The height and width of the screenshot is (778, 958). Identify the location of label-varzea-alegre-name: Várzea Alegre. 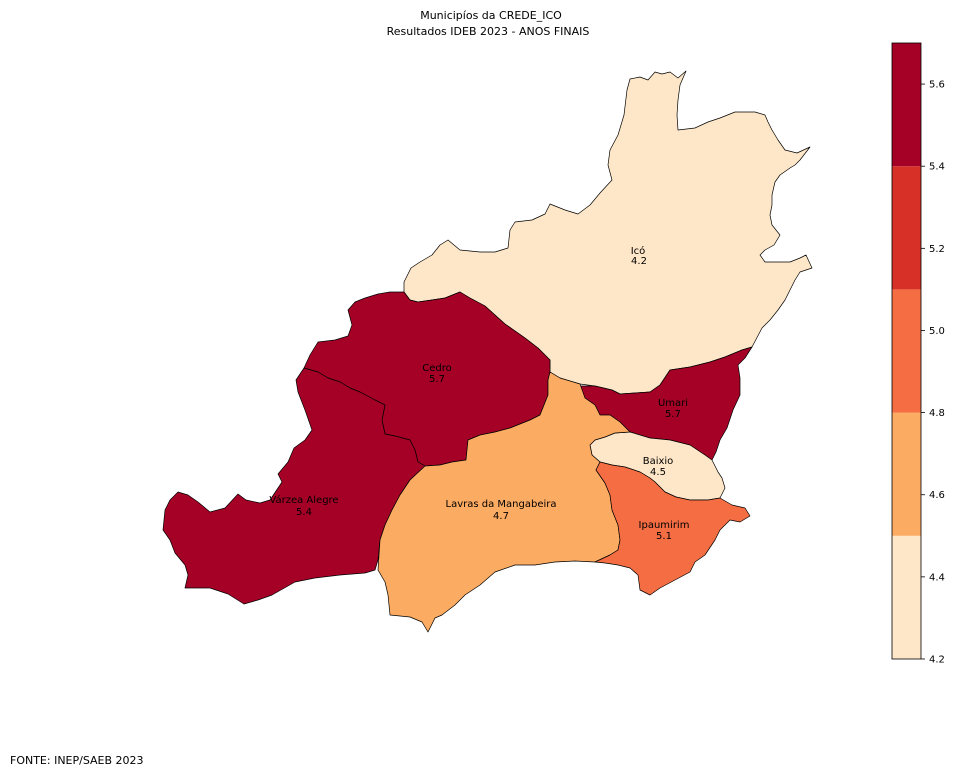
(303, 500).